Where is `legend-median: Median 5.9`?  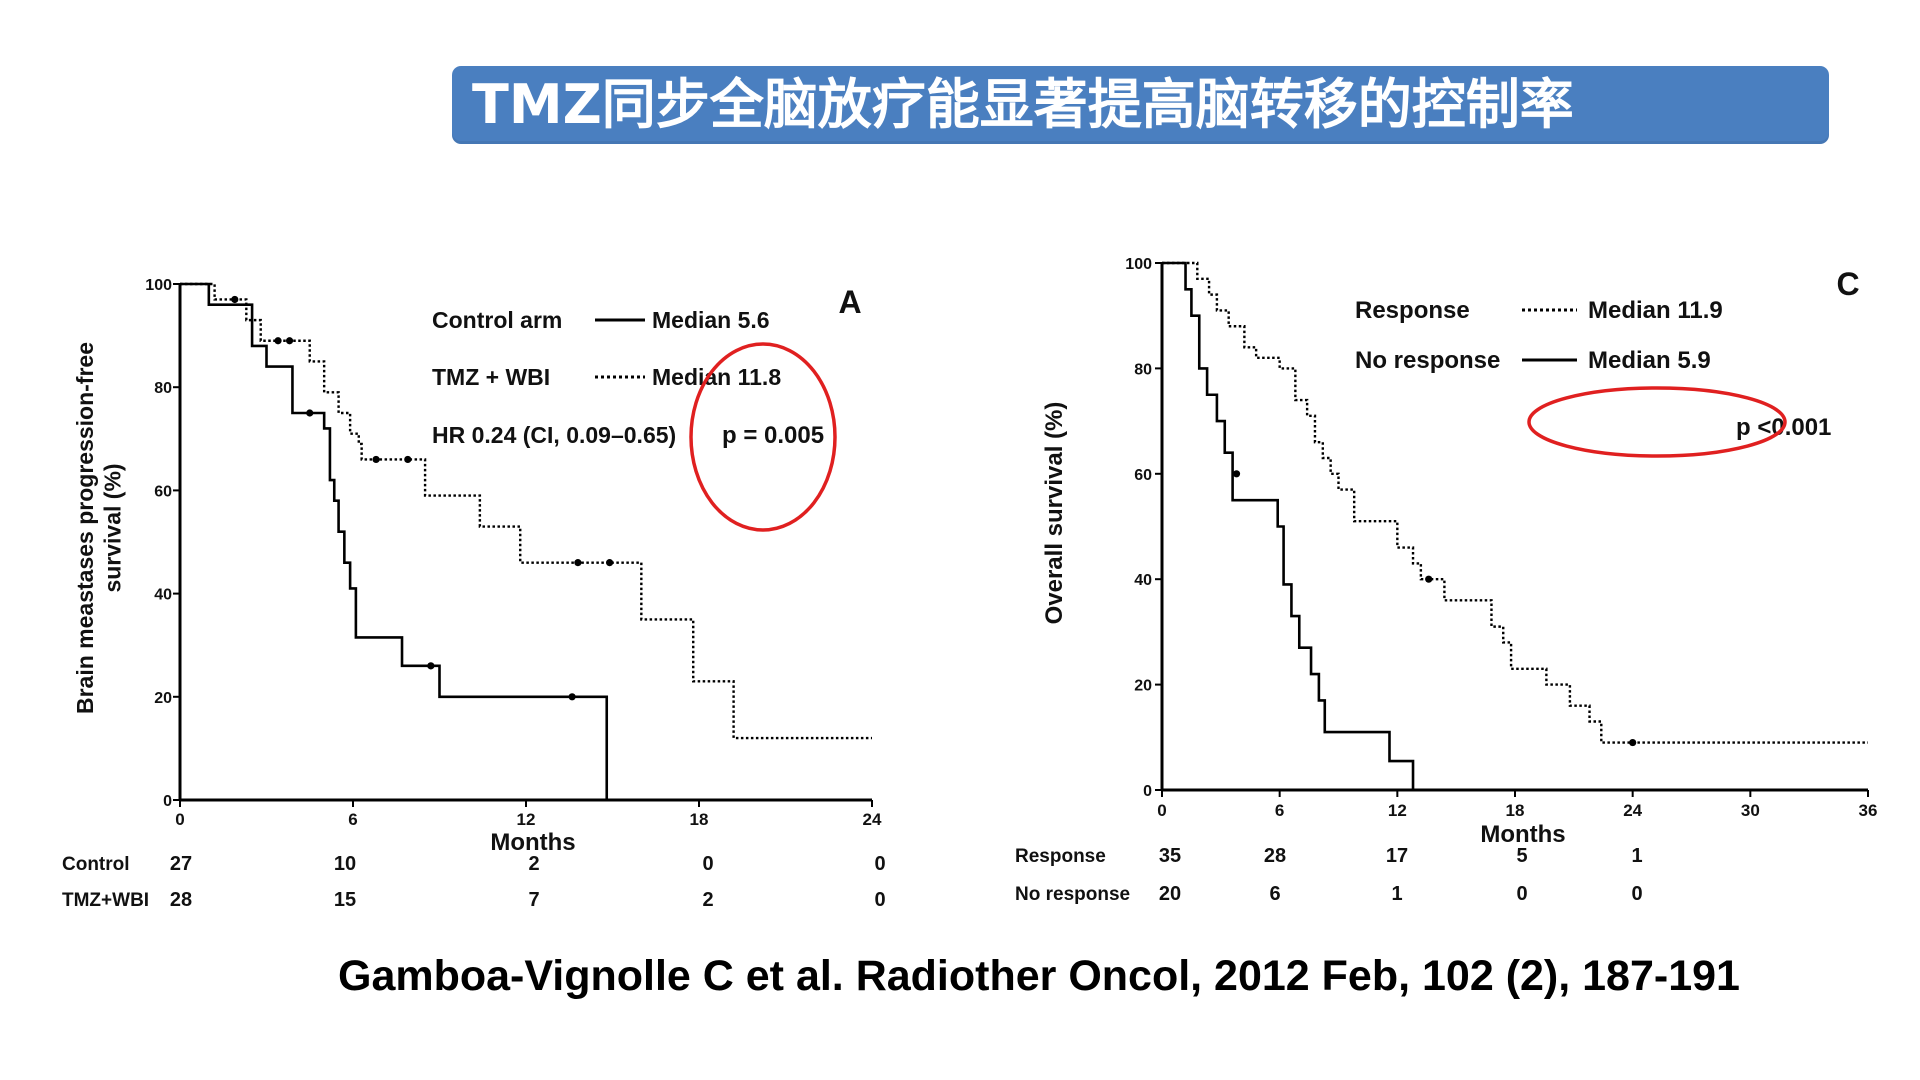 legend-median: Median 5.9 is located at coordinates (1649, 360).